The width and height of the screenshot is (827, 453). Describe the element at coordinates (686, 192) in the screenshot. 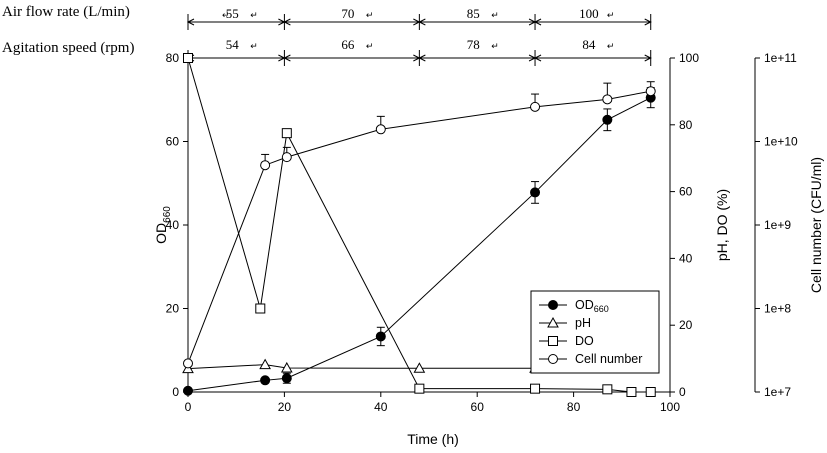

I see `right-tick-label: 60` at that location.